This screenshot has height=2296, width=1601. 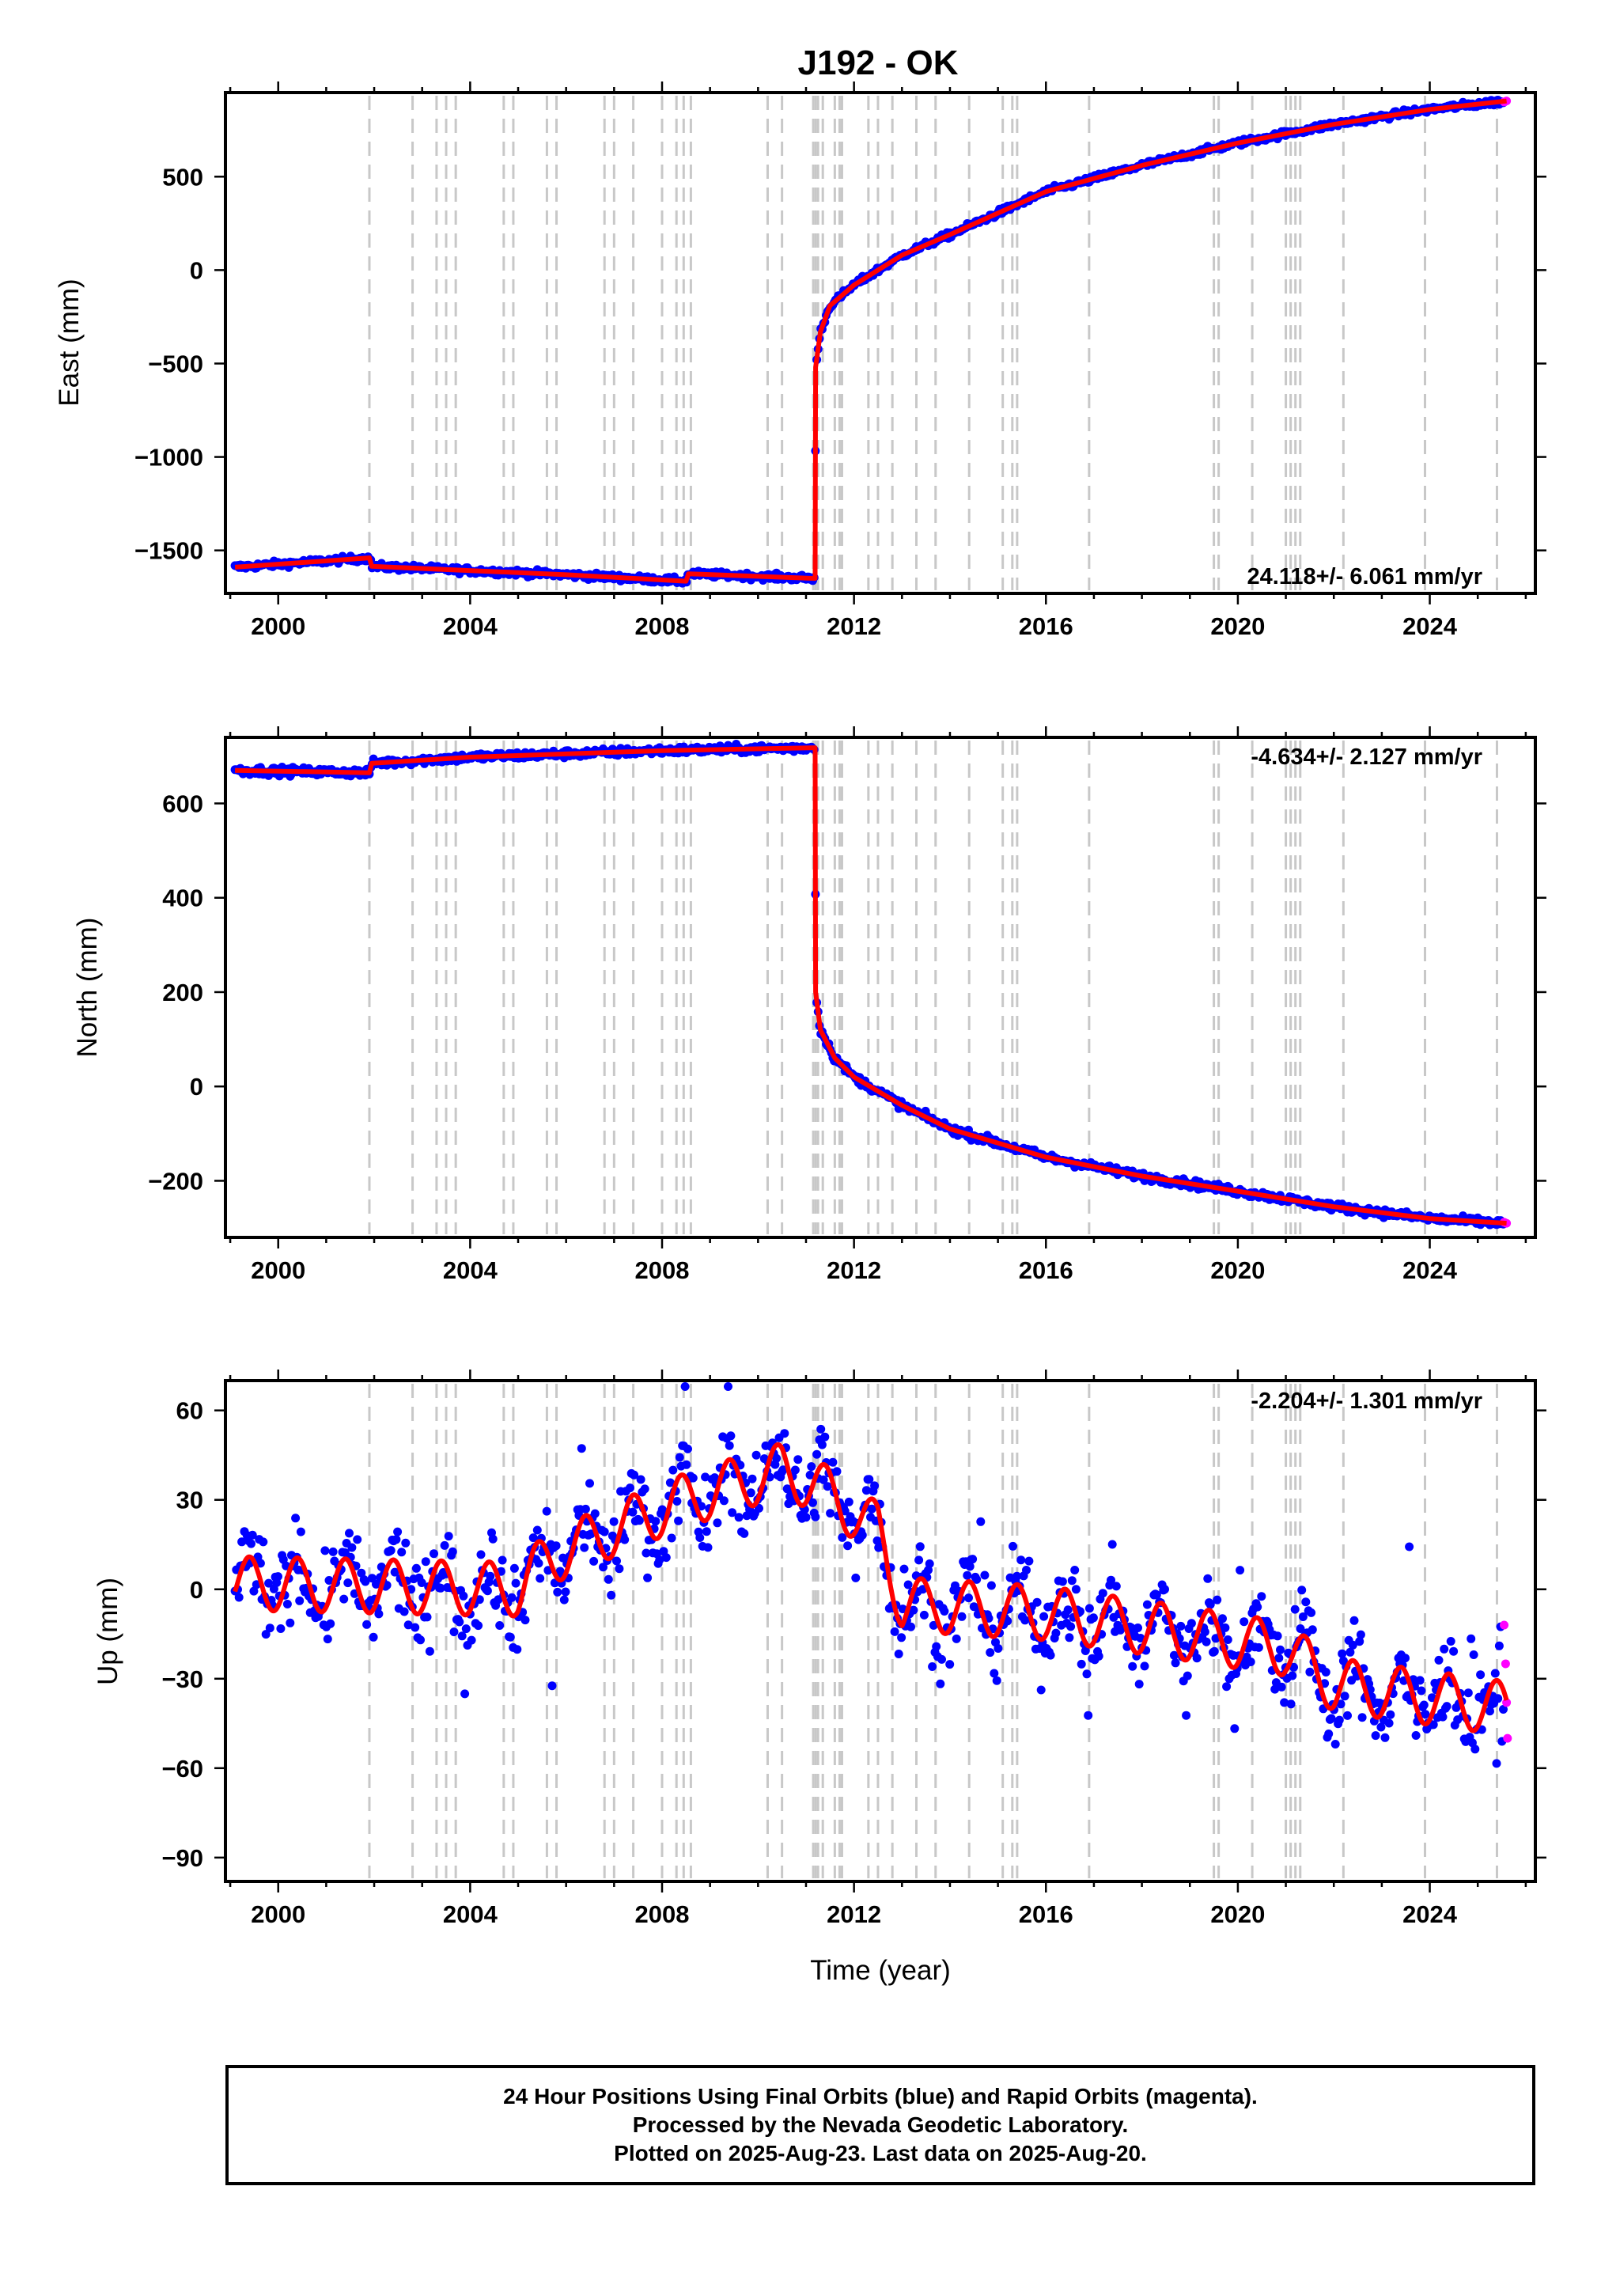 I want to click on up-observations, so click(x=871, y=1575).